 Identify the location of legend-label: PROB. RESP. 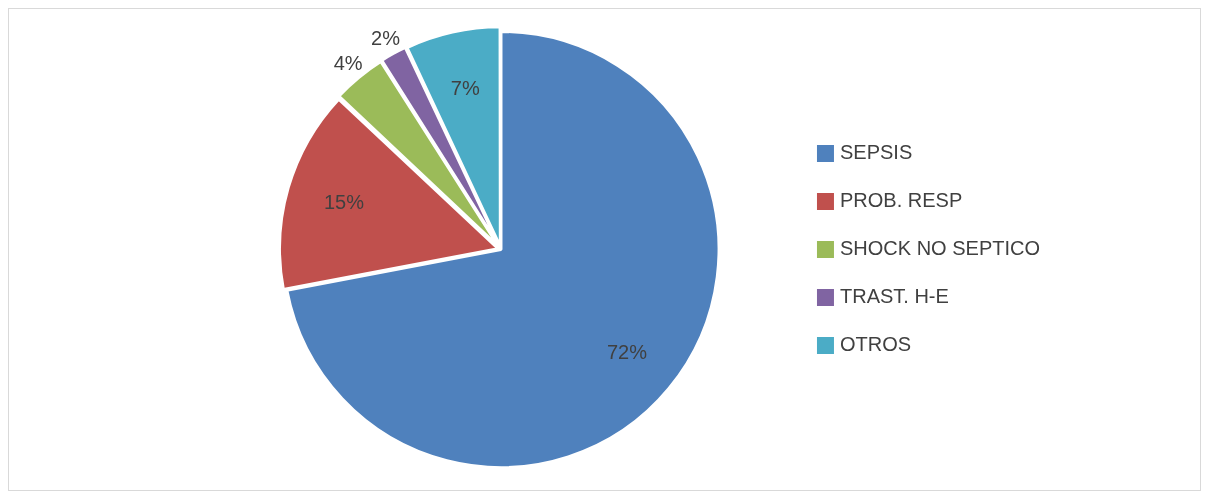
(901, 200).